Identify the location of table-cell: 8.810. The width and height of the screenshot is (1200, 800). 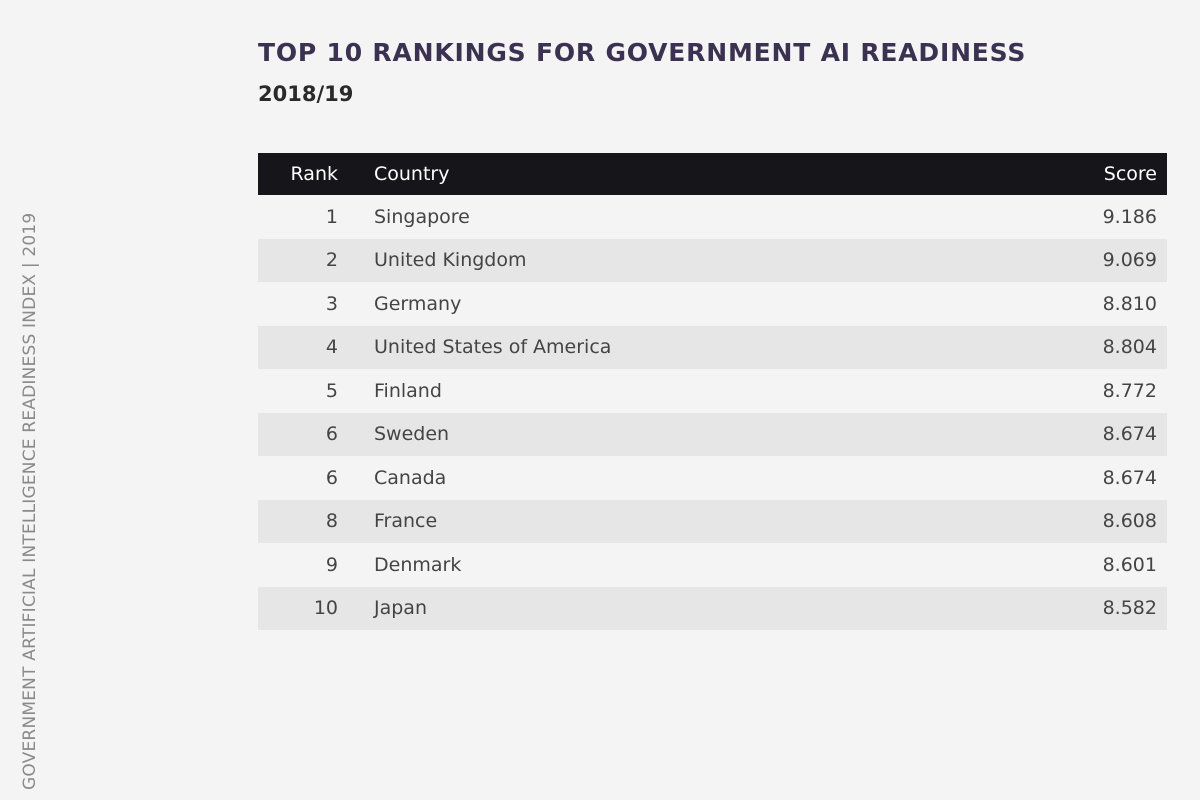
(1129, 303).